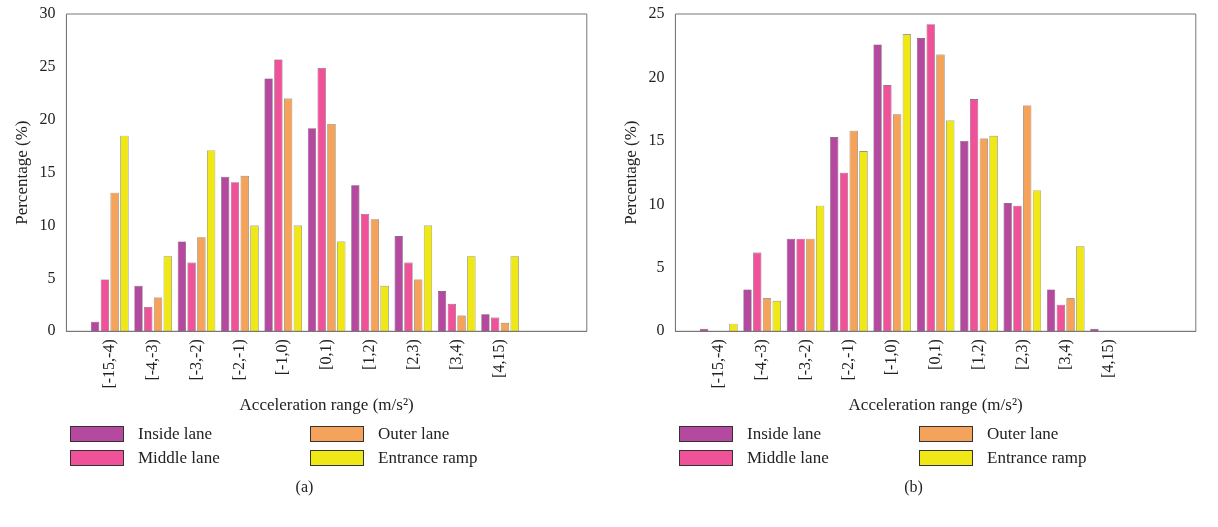 Image resolution: width=1218 pixels, height=527 pixels. Describe the element at coordinates (304, 487) in the screenshot. I see `text: (a)` at that location.